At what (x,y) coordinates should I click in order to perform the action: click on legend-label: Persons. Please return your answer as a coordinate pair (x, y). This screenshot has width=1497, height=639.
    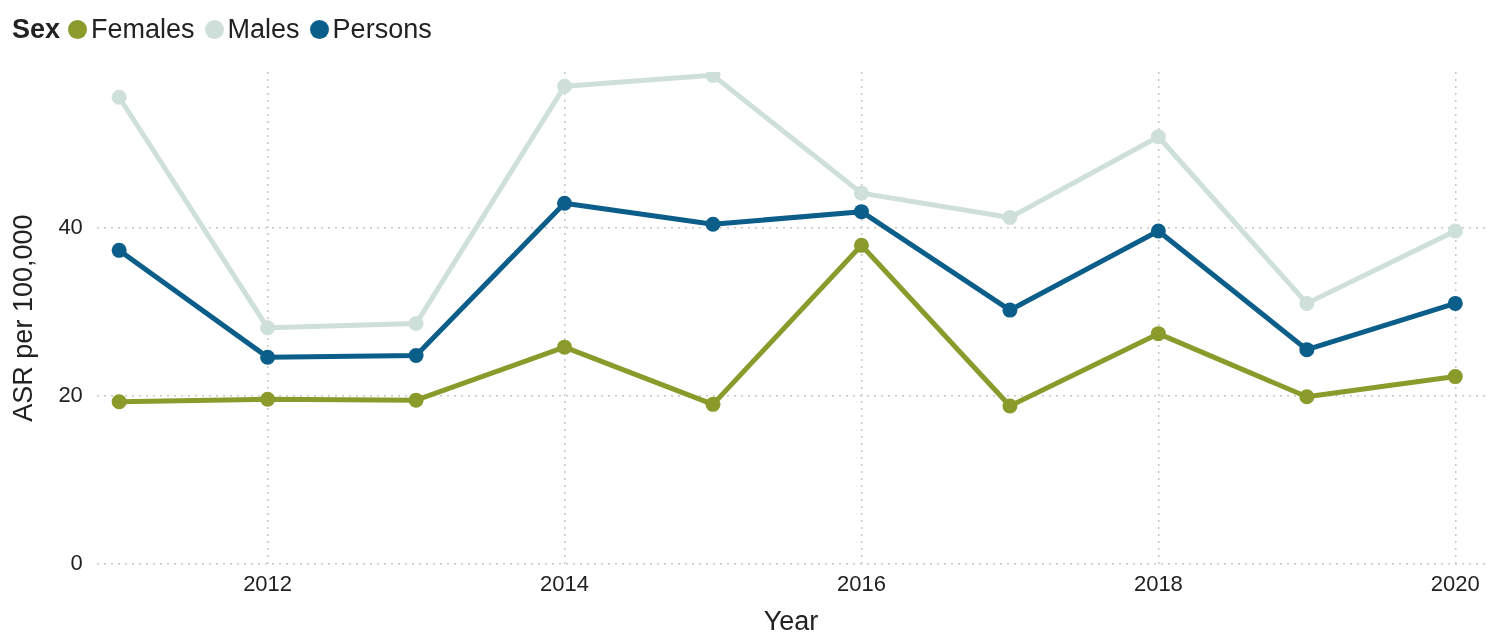
    Looking at the image, I should click on (382, 29).